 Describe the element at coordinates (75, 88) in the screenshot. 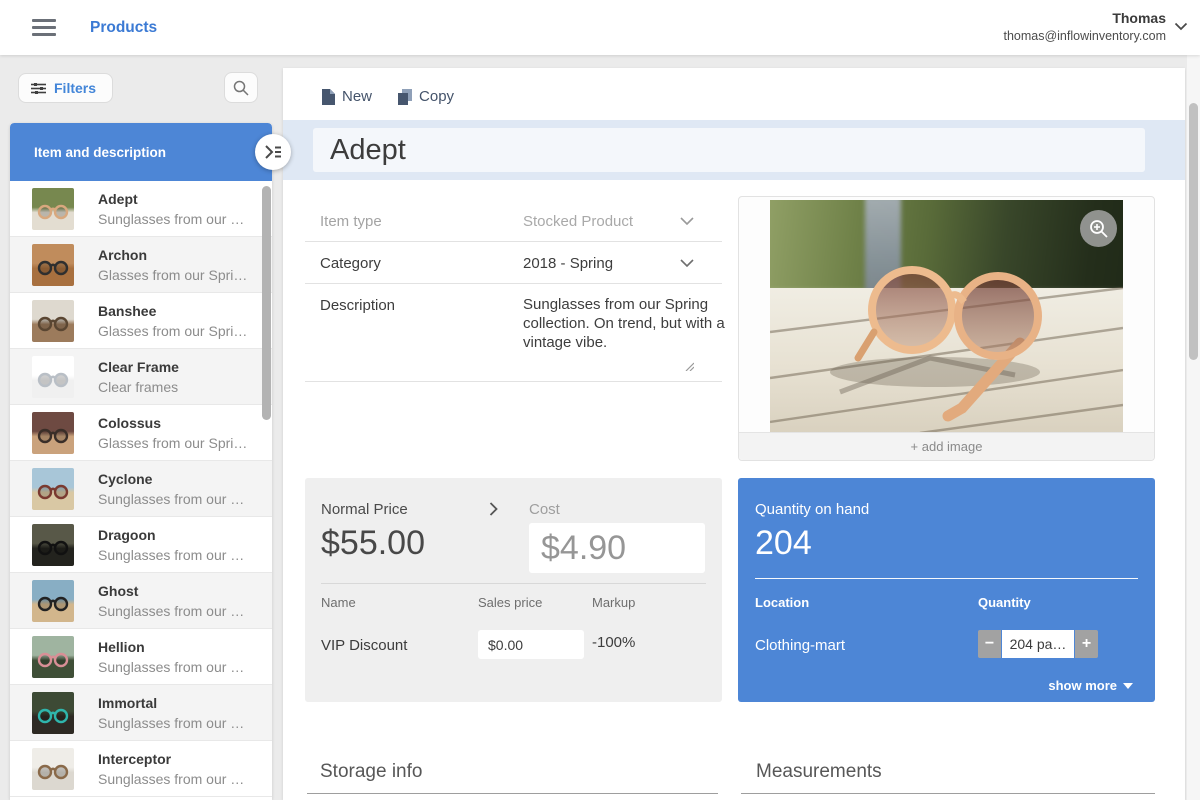

I see `filters-label: Filters` at that location.